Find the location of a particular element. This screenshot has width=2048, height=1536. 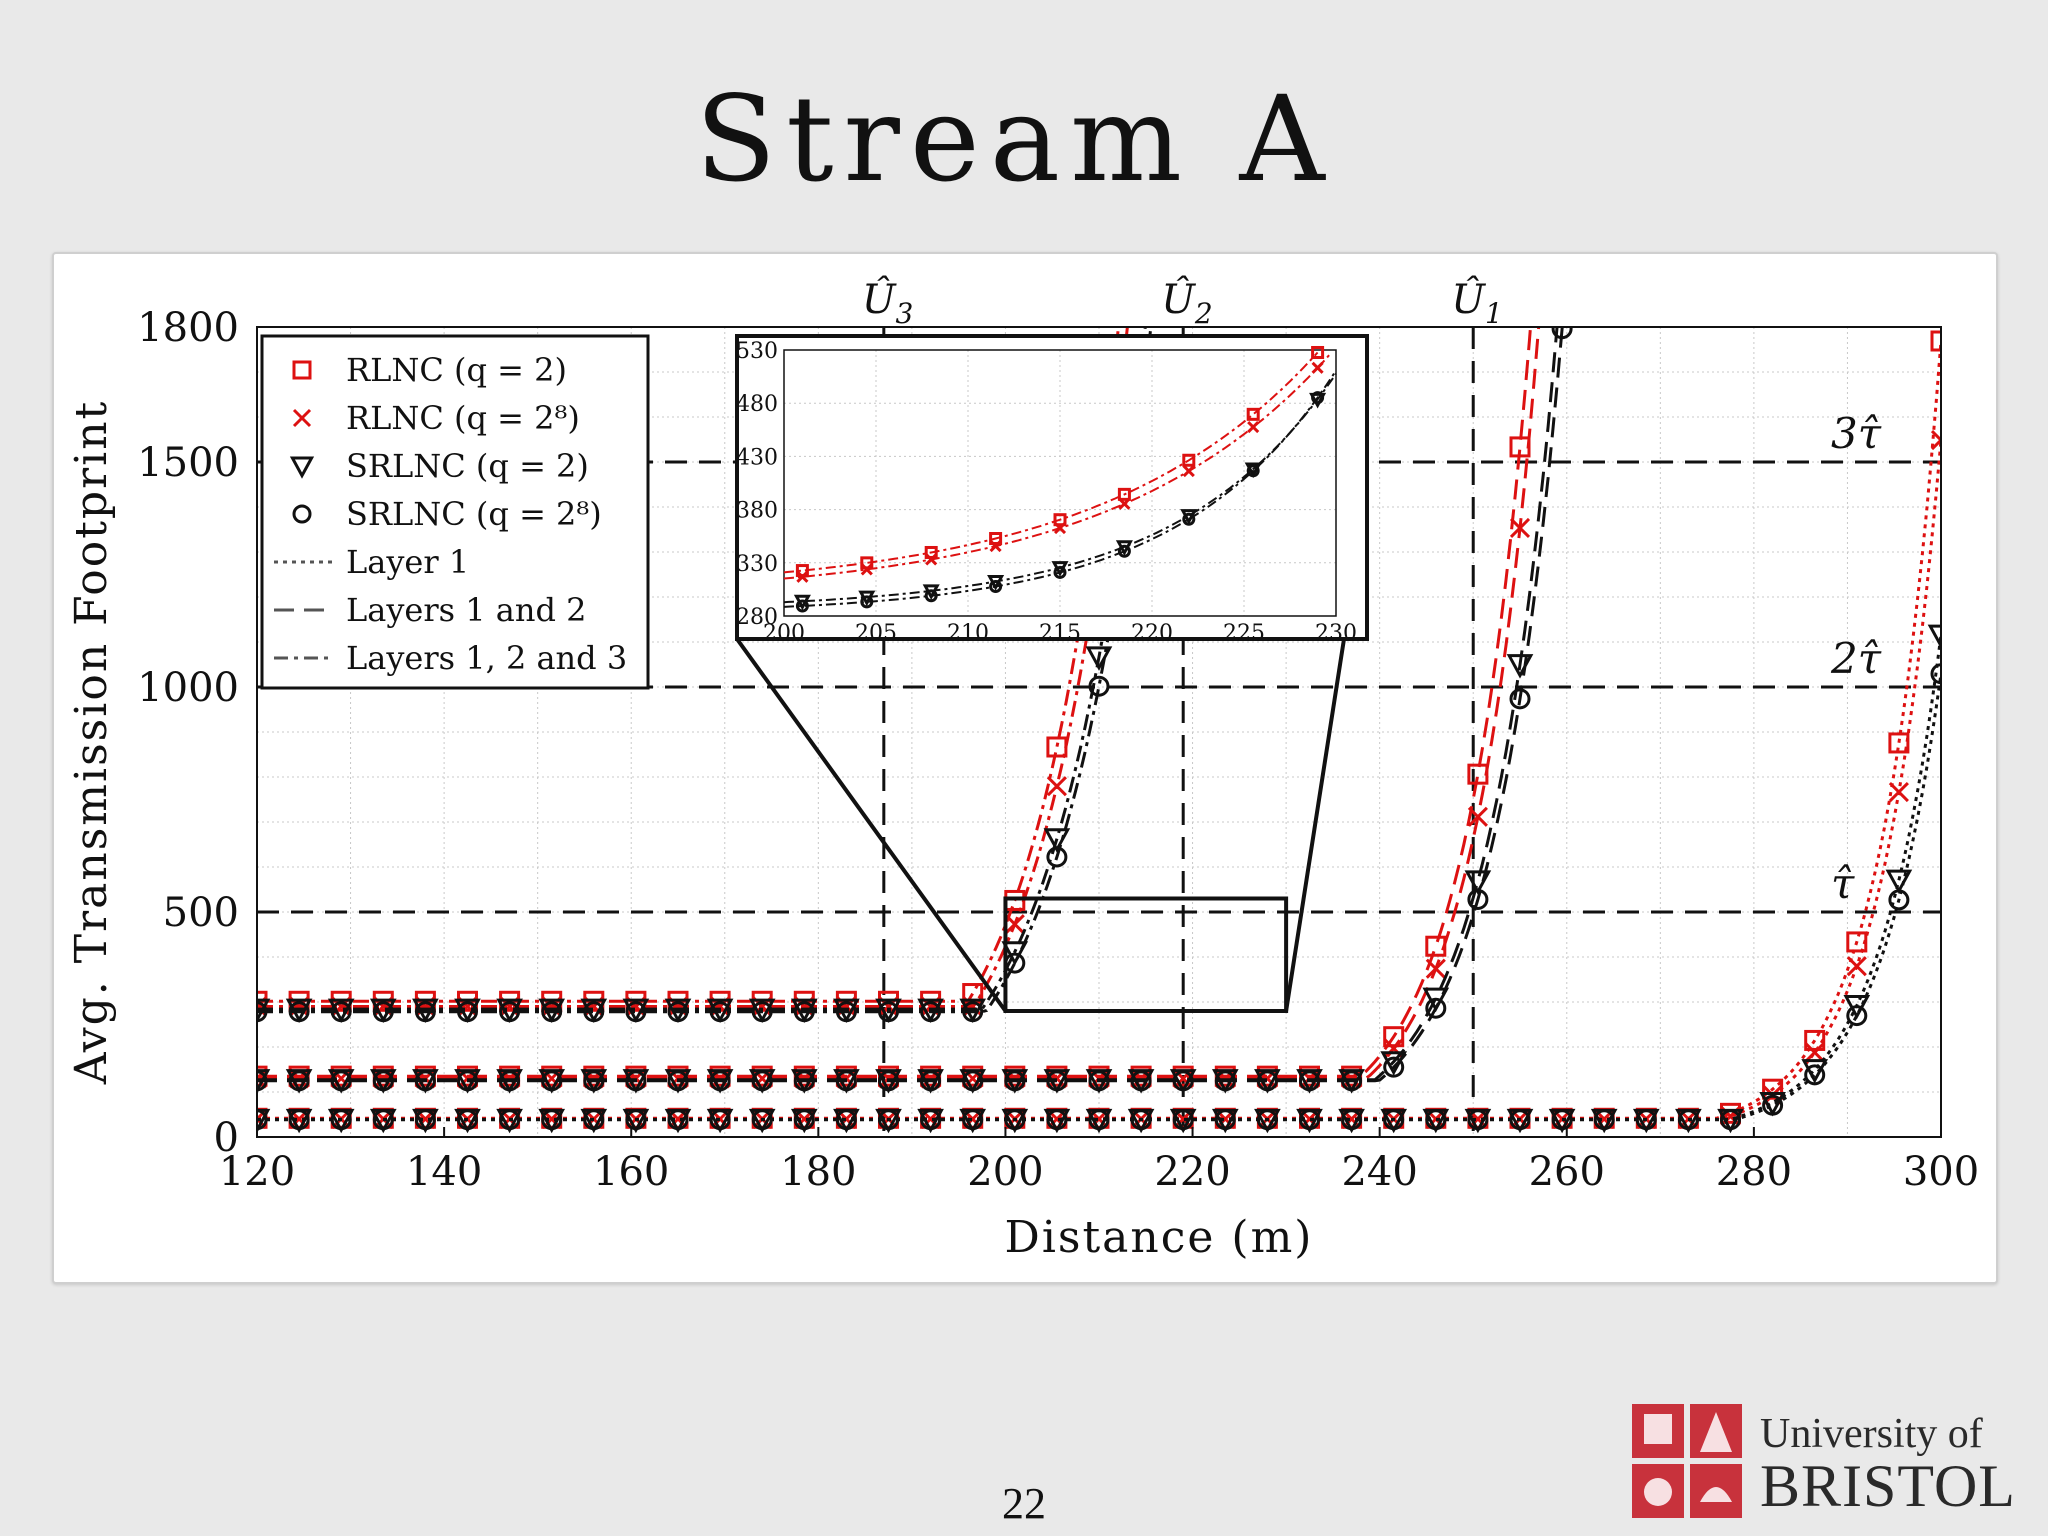

inset-data-point-square is located at coordinates (1124, 494).